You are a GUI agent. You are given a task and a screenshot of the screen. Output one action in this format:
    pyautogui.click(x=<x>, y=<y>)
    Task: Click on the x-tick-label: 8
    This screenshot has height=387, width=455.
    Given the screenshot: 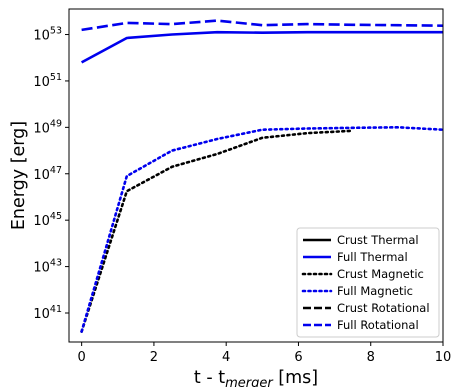 What is the action you would take?
    pyautogui.click(x=371, y=357)
    